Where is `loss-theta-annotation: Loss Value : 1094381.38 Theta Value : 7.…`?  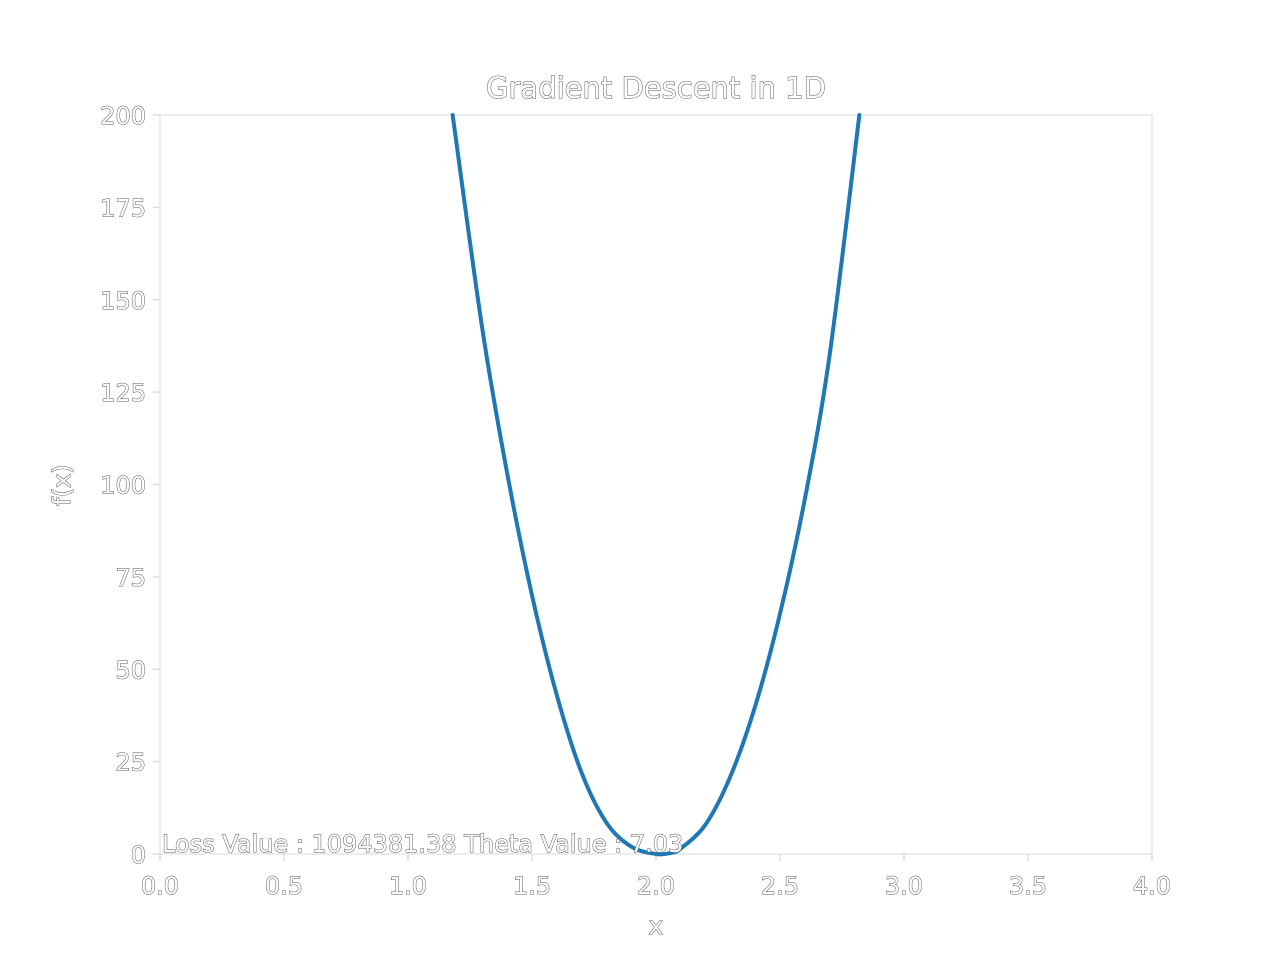
loss-theta-annotation: Loss Value : 1094381.38 Theta Value : 7.… is located at coordinates (422, 844).